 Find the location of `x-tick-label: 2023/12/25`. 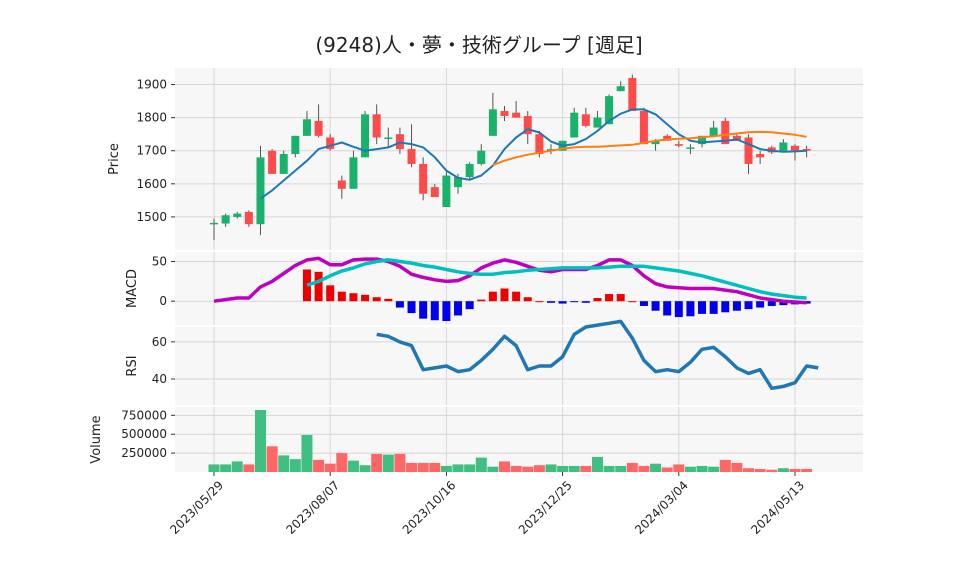

x-tick-label: 2023/12/25 is located at coordinates (545, 507).